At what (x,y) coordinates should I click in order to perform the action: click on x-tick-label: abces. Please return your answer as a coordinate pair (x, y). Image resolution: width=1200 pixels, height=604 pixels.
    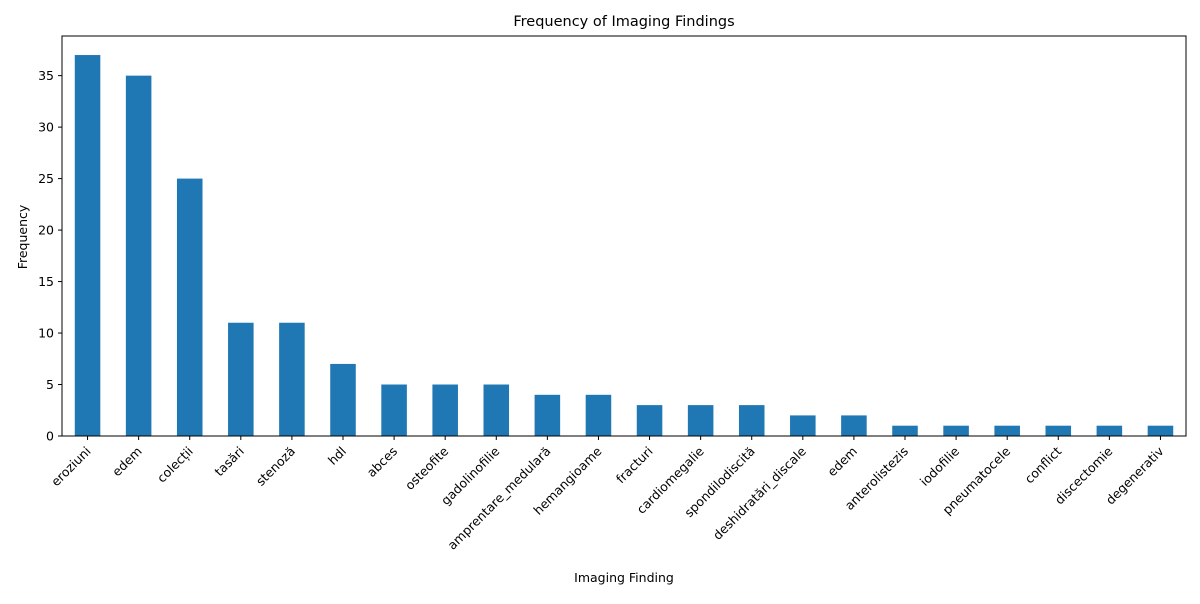
    Looking at the image, I should click on (382, 462).